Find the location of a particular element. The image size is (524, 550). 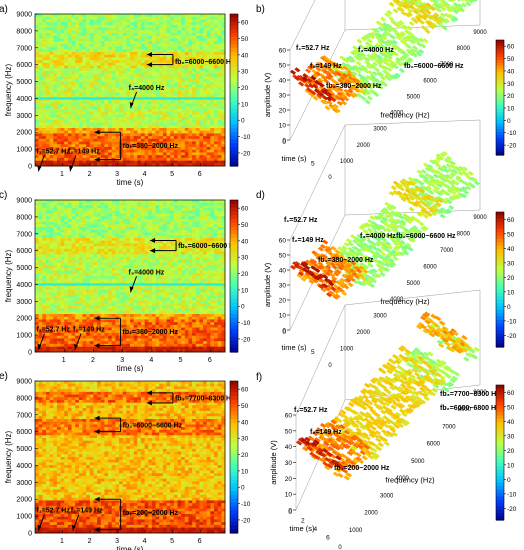

x-tick-label: 7000 is located at coordinates (447, 65).